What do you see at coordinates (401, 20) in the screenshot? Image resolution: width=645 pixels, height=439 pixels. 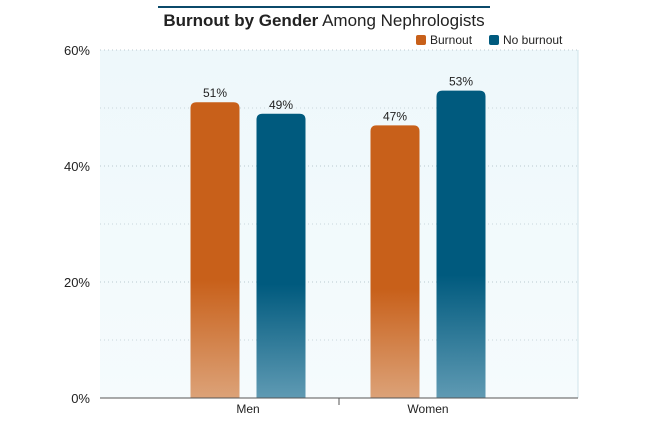 I see `chart-title-rest: Among Nephrologists` at bounding box center [401, 20].